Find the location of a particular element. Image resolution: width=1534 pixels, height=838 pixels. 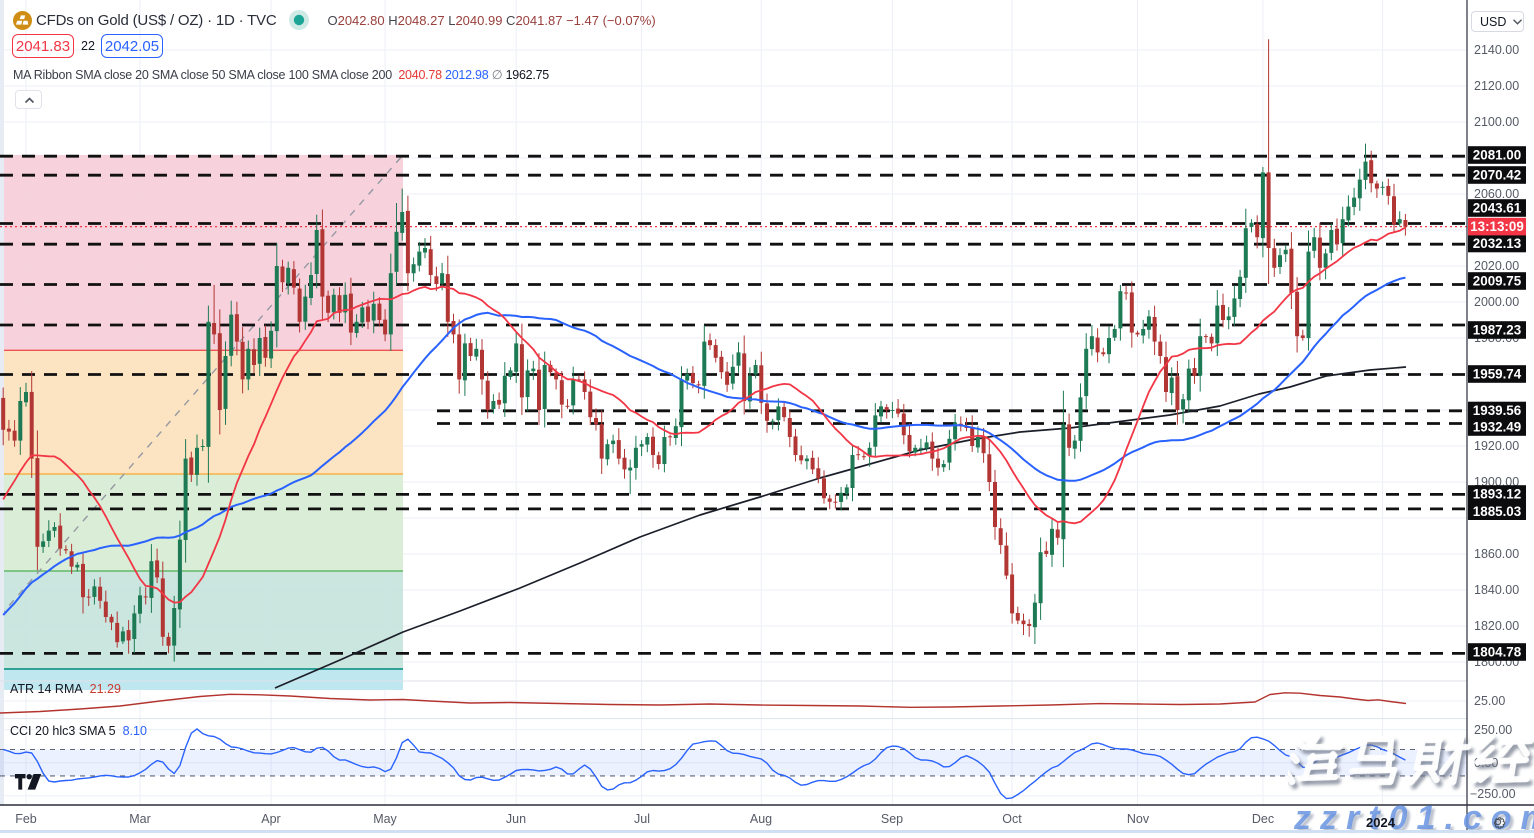

svg-text: Sep is located at coordinates (892, 819).